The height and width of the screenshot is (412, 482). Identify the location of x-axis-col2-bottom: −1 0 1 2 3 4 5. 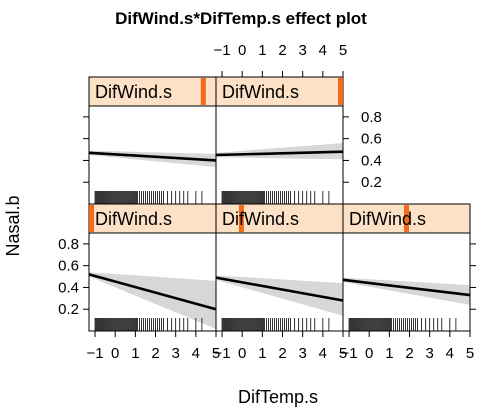
(280, 346).